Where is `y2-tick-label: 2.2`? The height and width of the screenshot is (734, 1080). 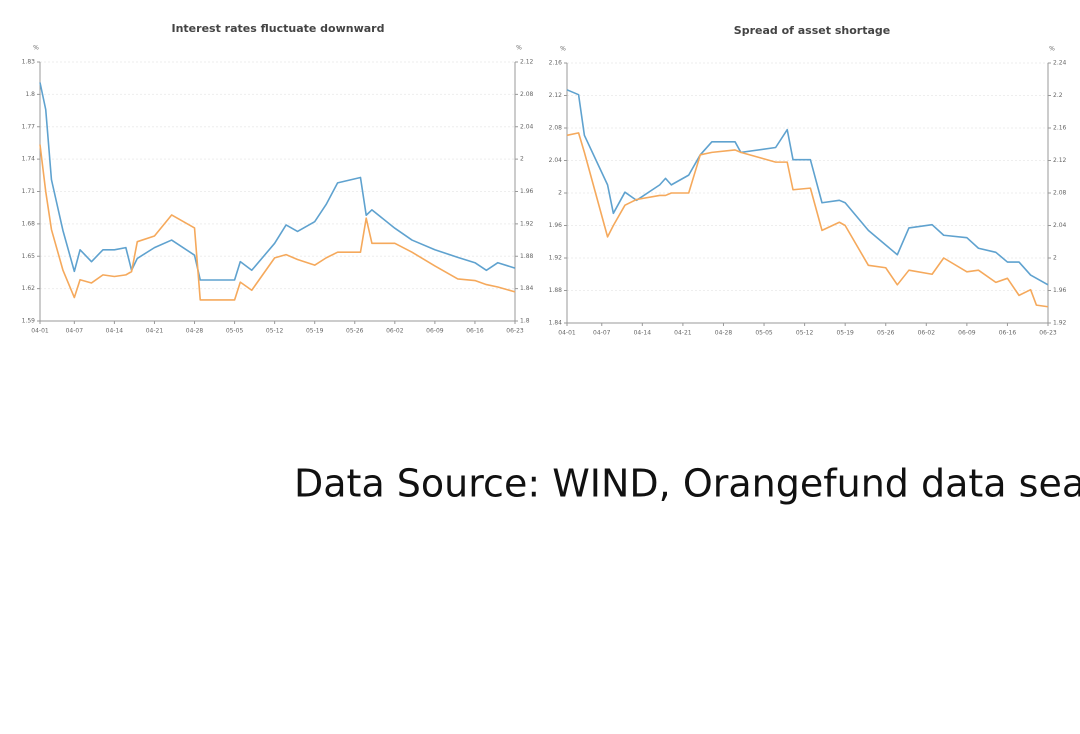
y2-tick-label: 2.2 is located at coordinates (1058, 95).